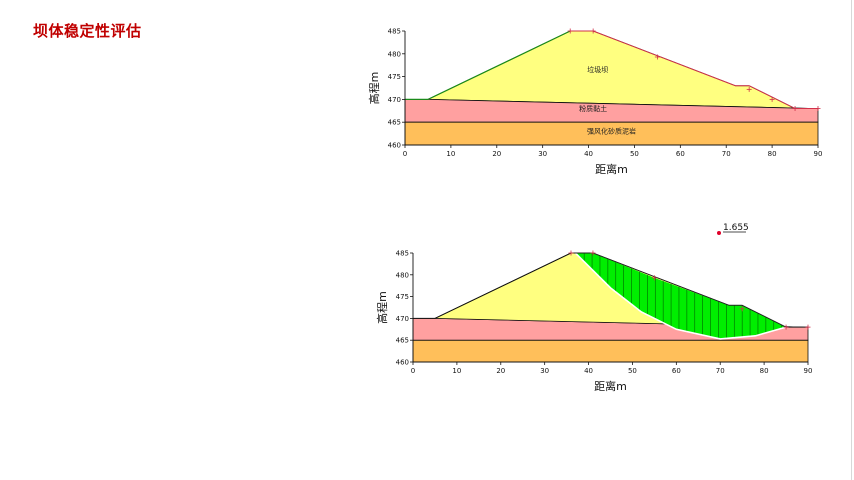 The height and width of the screenshot is (480, 854). What do you see at coordinates (851, 240) in the screenshot?
I see `slide-edge` at bounding box center [851, 240].